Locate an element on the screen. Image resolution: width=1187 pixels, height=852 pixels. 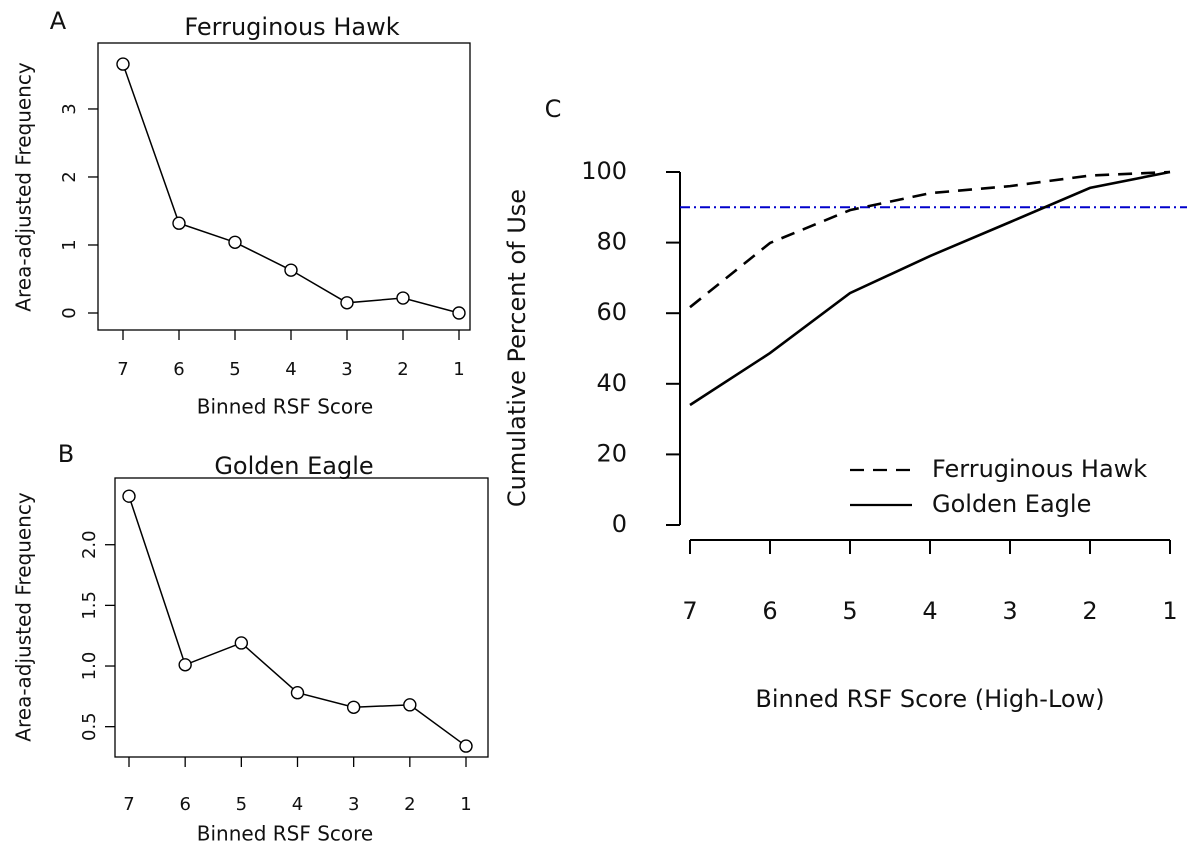
legend-label: Golden Eagle is located at coordinates (1011, 504).